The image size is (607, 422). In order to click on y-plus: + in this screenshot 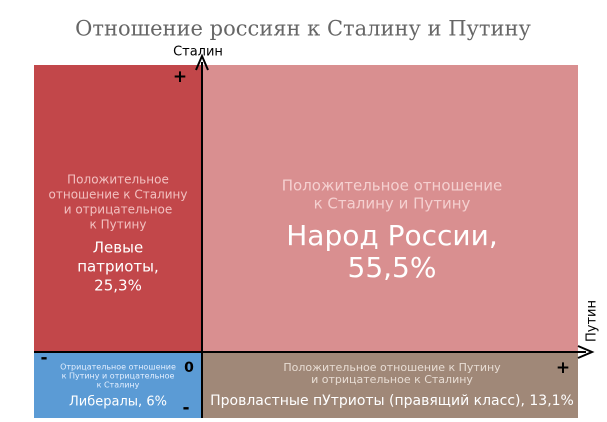, I will do `click(180, 77)`.